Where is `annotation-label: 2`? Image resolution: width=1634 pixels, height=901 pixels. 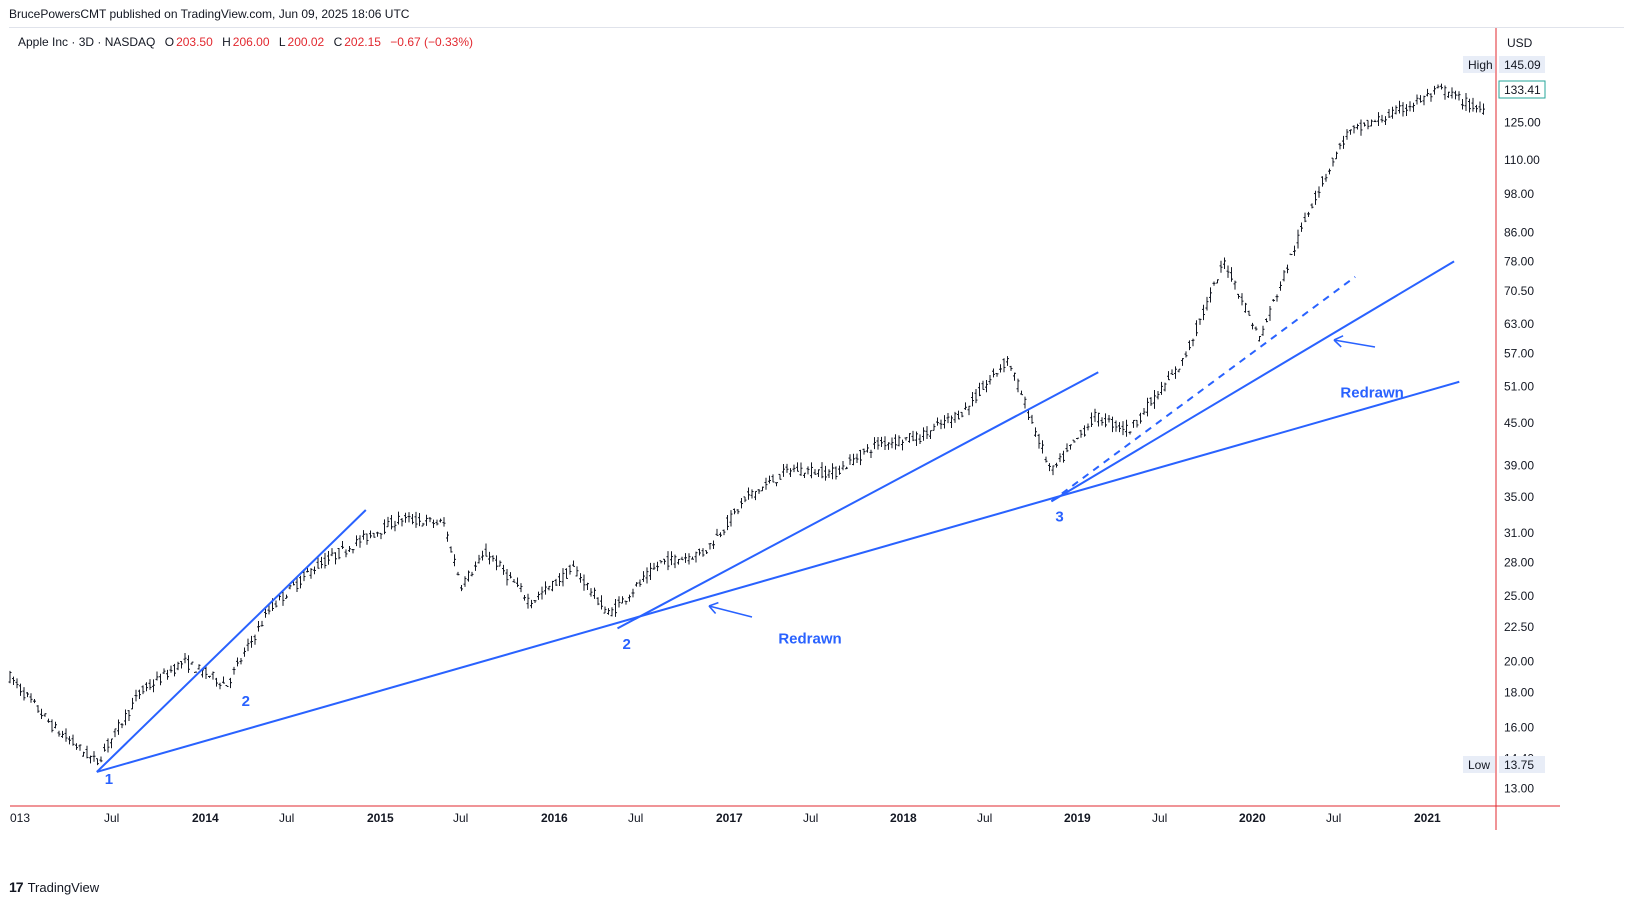 annotation-label: 2 is located at coordinates (246, 701).